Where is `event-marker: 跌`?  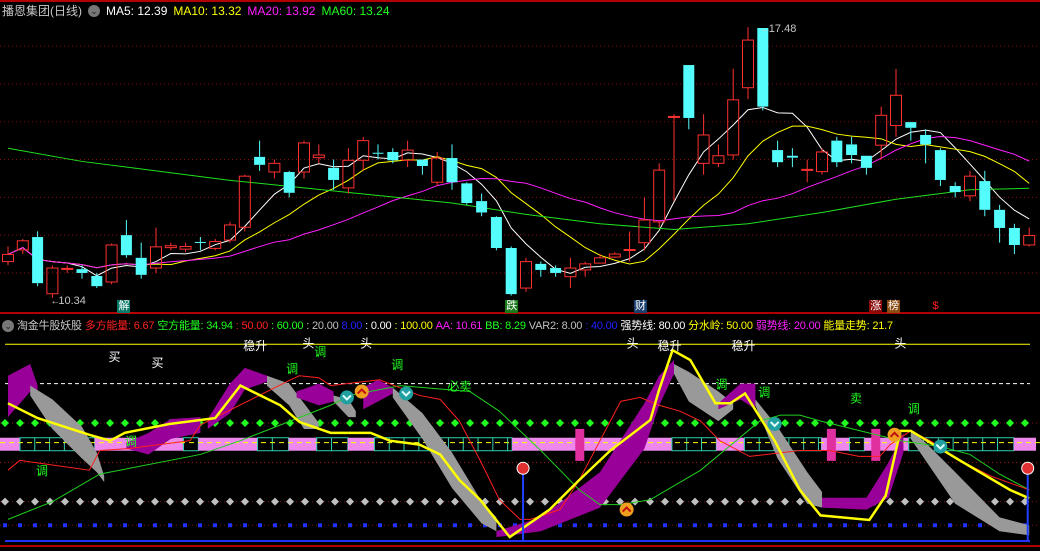 event-marker: 跌 is located at coordinates (512, 306).